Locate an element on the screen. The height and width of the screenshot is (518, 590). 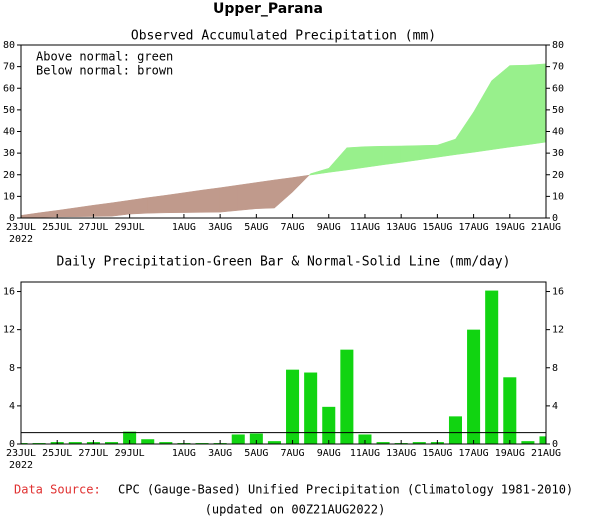
y2-tick-label: 50 is located at coordinates (558, 110).